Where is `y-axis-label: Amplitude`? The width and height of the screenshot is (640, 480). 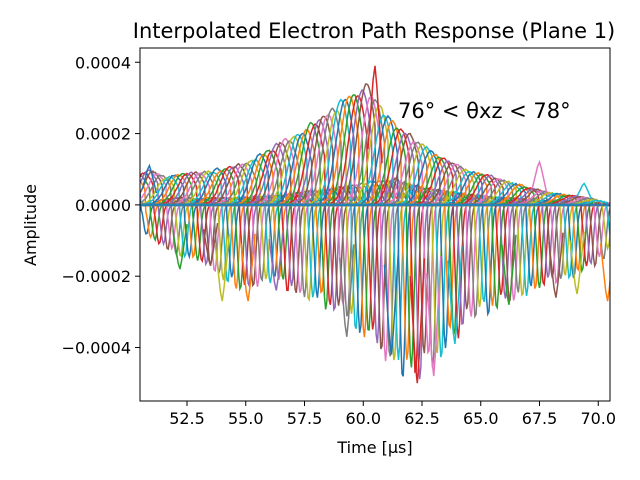
y-axis-label: Amplitude is located at coordinates (30, 225).